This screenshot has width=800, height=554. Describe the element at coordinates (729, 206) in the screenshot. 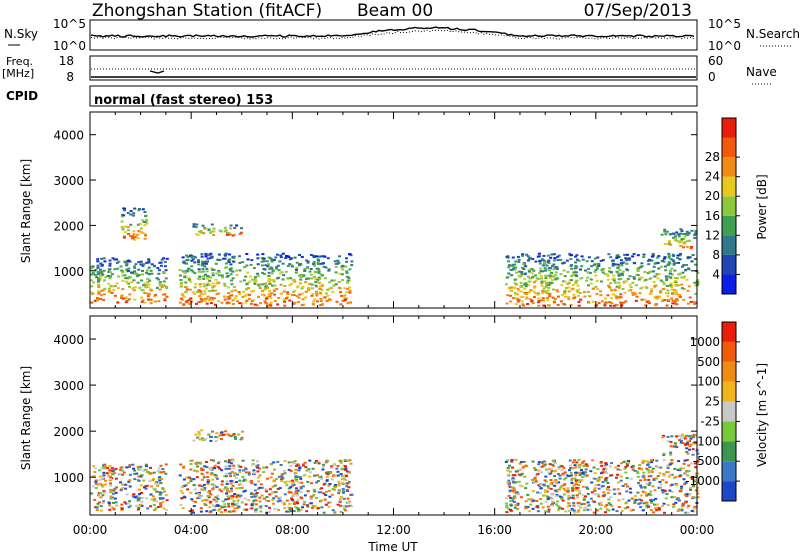

I see `power-colorbar-segment` at that location.